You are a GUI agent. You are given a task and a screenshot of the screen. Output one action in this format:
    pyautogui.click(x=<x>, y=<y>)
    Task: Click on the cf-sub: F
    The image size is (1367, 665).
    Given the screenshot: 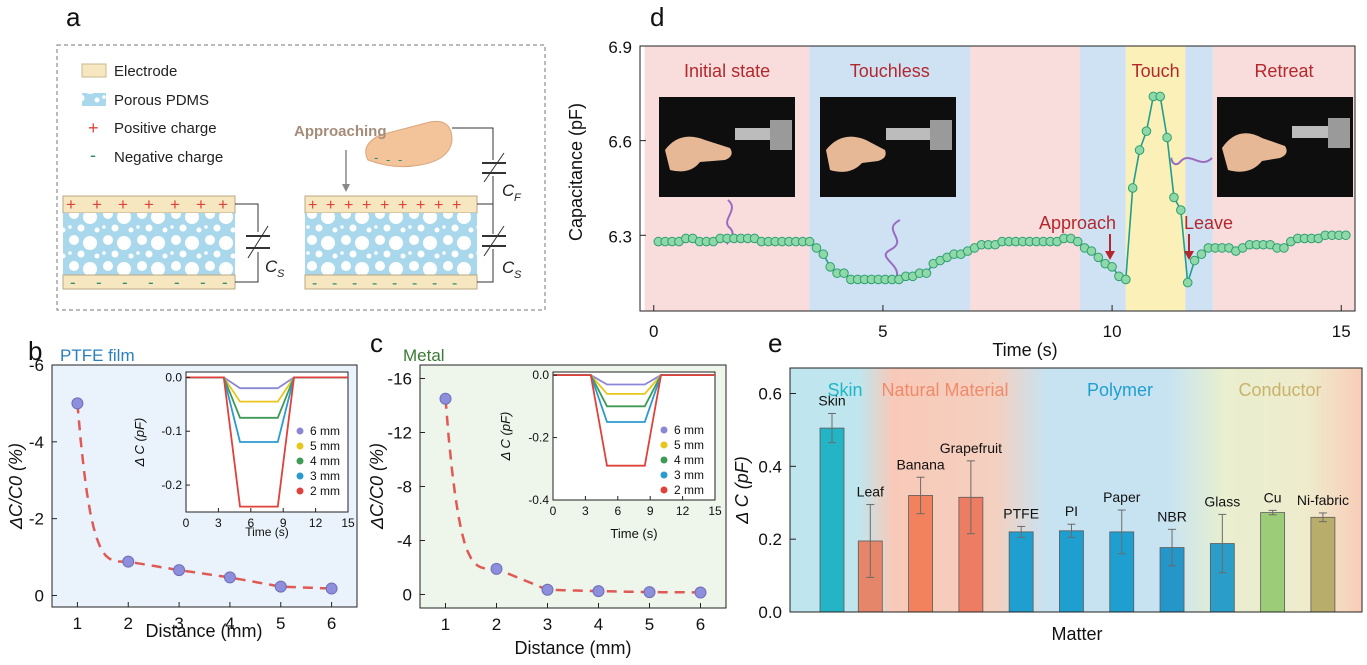 What is the action you would take?
    pyautogui.click(x=518, y=198)
    